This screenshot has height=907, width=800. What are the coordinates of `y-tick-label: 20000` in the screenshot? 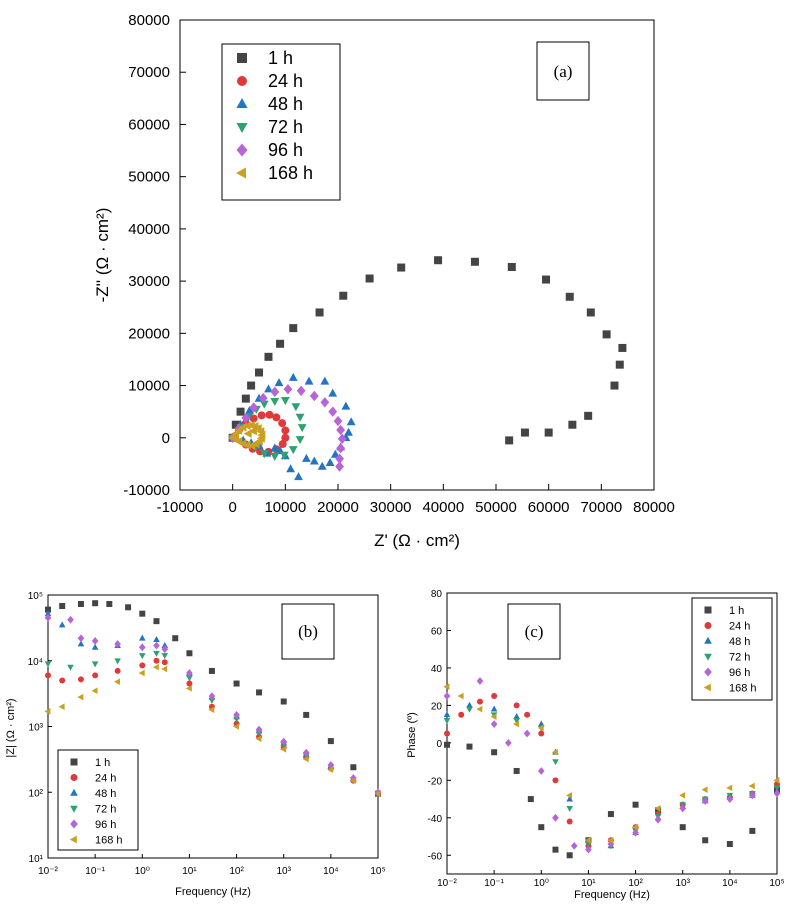 It's located at (149, 333).